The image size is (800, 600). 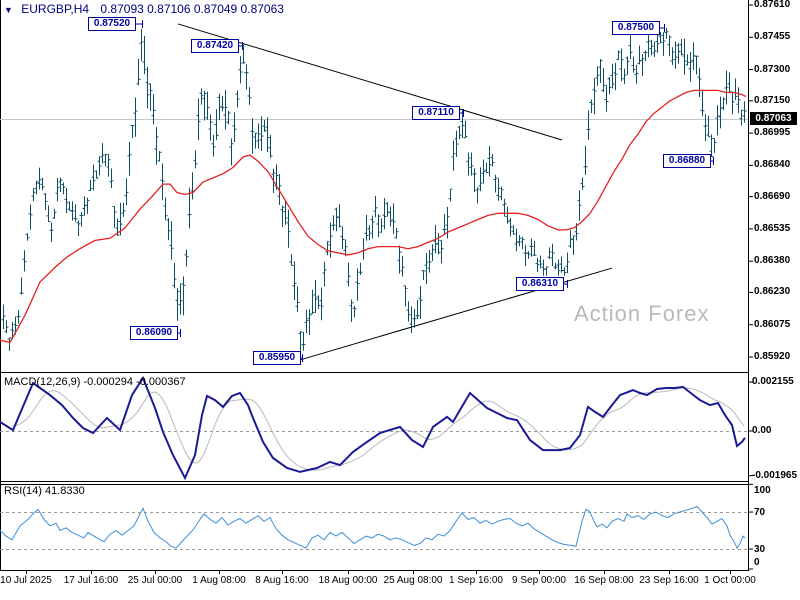 I want to click on price-annotation: 0.87500, so click(x=636, y=28).